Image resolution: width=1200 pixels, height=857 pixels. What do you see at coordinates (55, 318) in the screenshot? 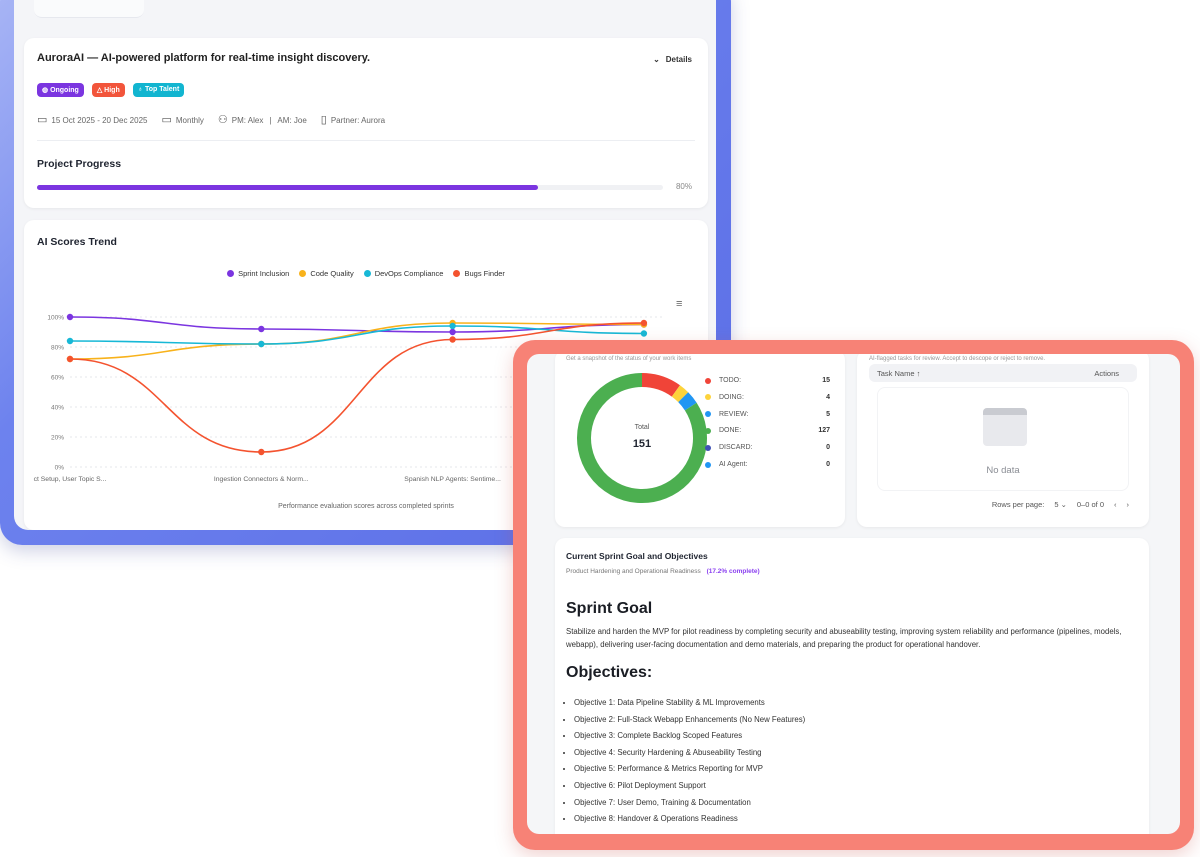
I see `y-tick-label: 100%` at bounding box center [55, 318].